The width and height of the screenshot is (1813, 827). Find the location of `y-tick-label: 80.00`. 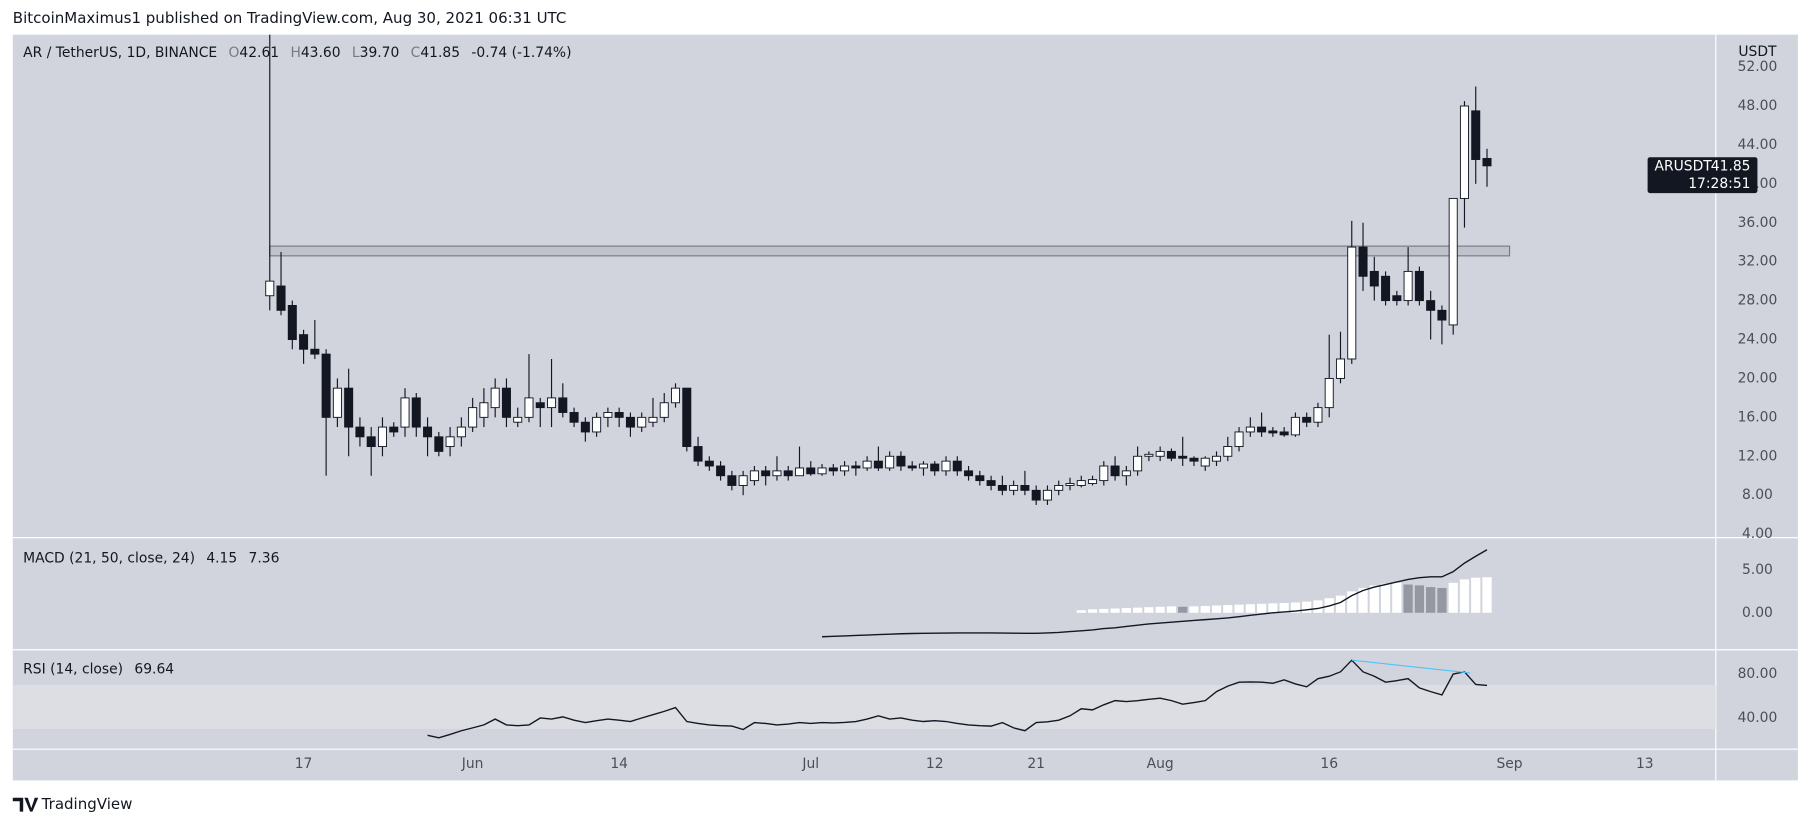

y-tick-label: 80.00 is located at coordinates (1758, 674).